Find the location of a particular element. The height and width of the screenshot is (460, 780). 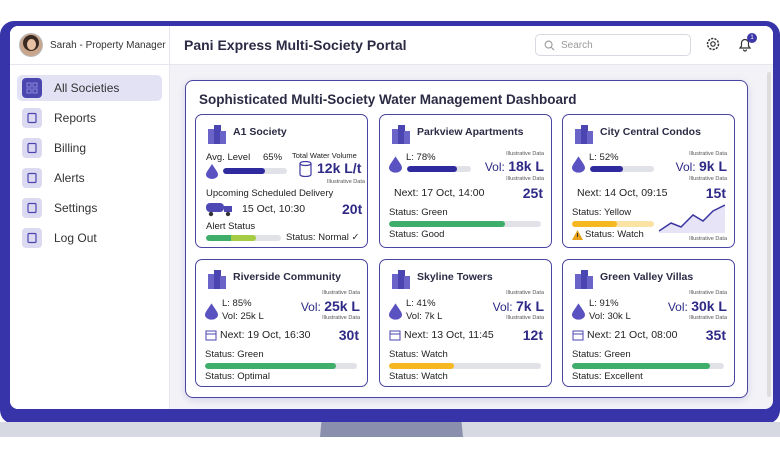

volume-value: Vol: 18k L is located at coordinates (514, 166).